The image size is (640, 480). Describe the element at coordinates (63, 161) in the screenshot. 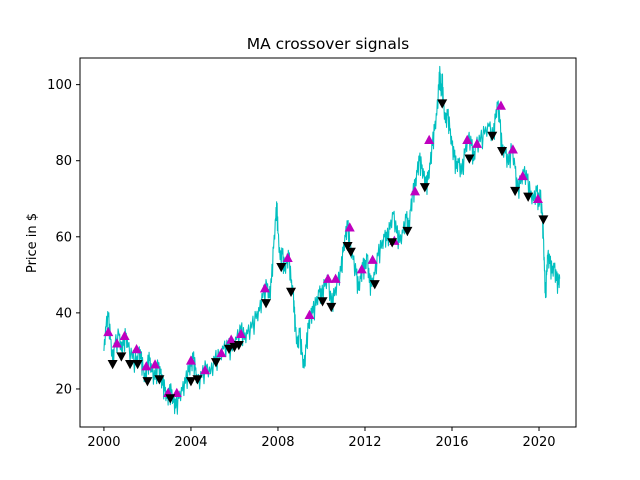

I see `y-tick-label: 80` at that location.